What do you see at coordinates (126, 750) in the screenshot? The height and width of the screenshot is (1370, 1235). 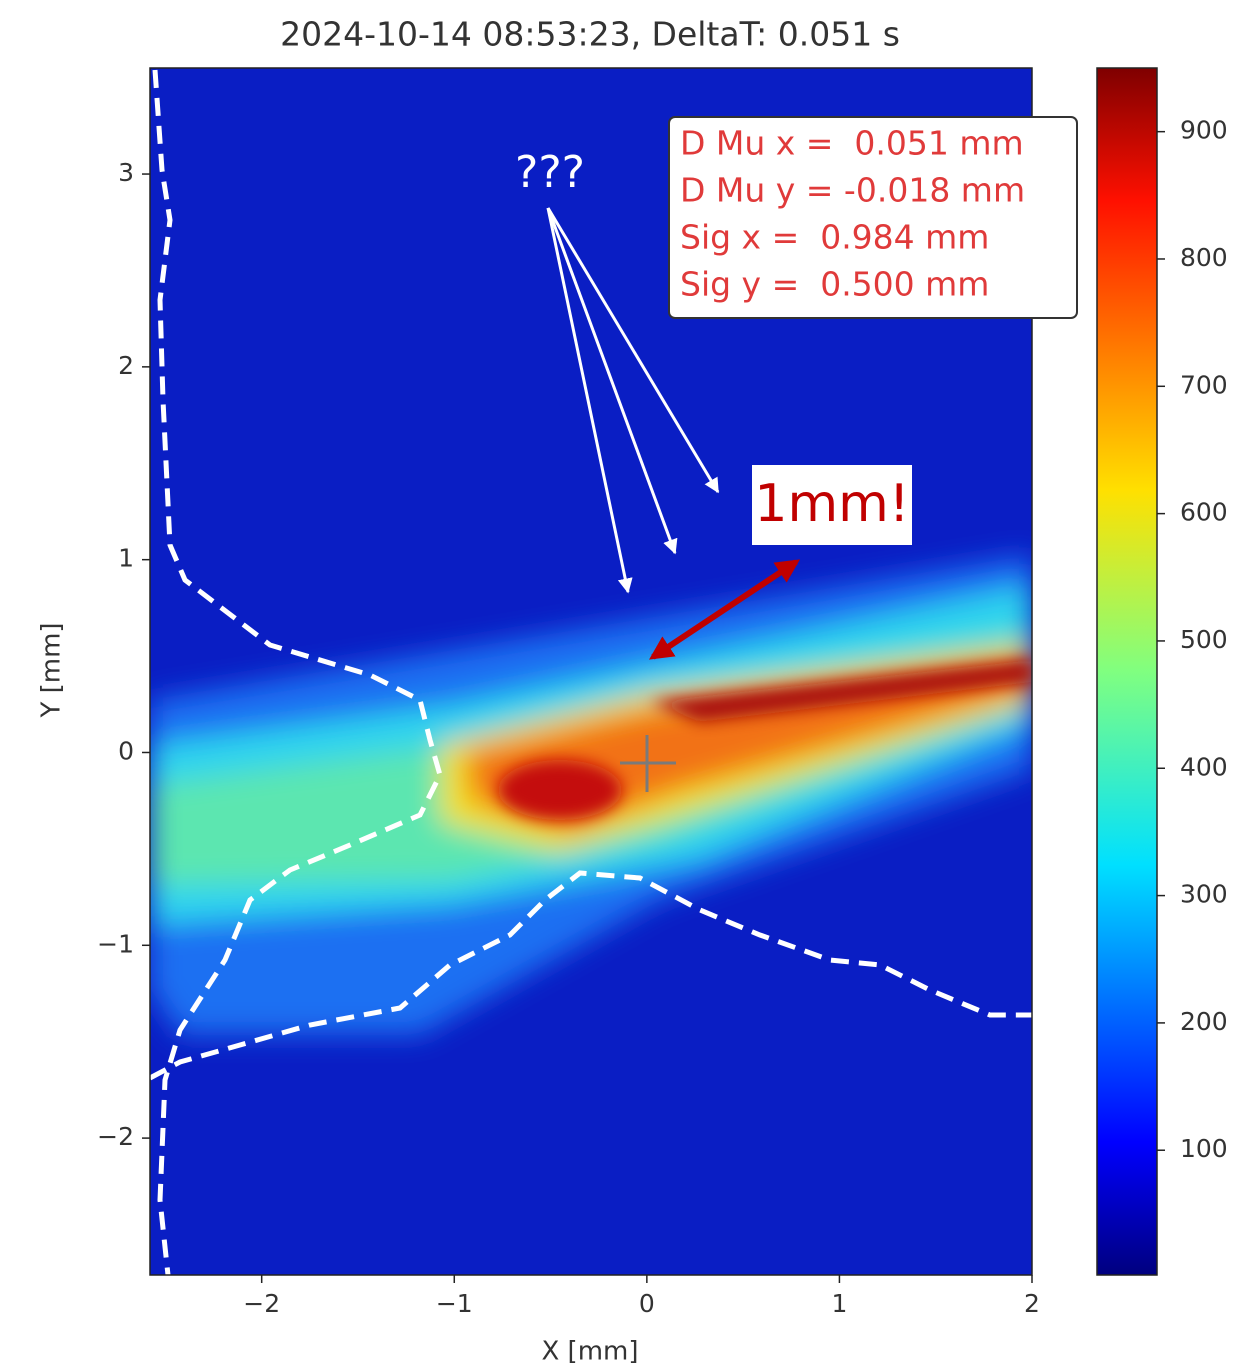 I see `y-tick-label: 0` at bounding box center [126, 750].